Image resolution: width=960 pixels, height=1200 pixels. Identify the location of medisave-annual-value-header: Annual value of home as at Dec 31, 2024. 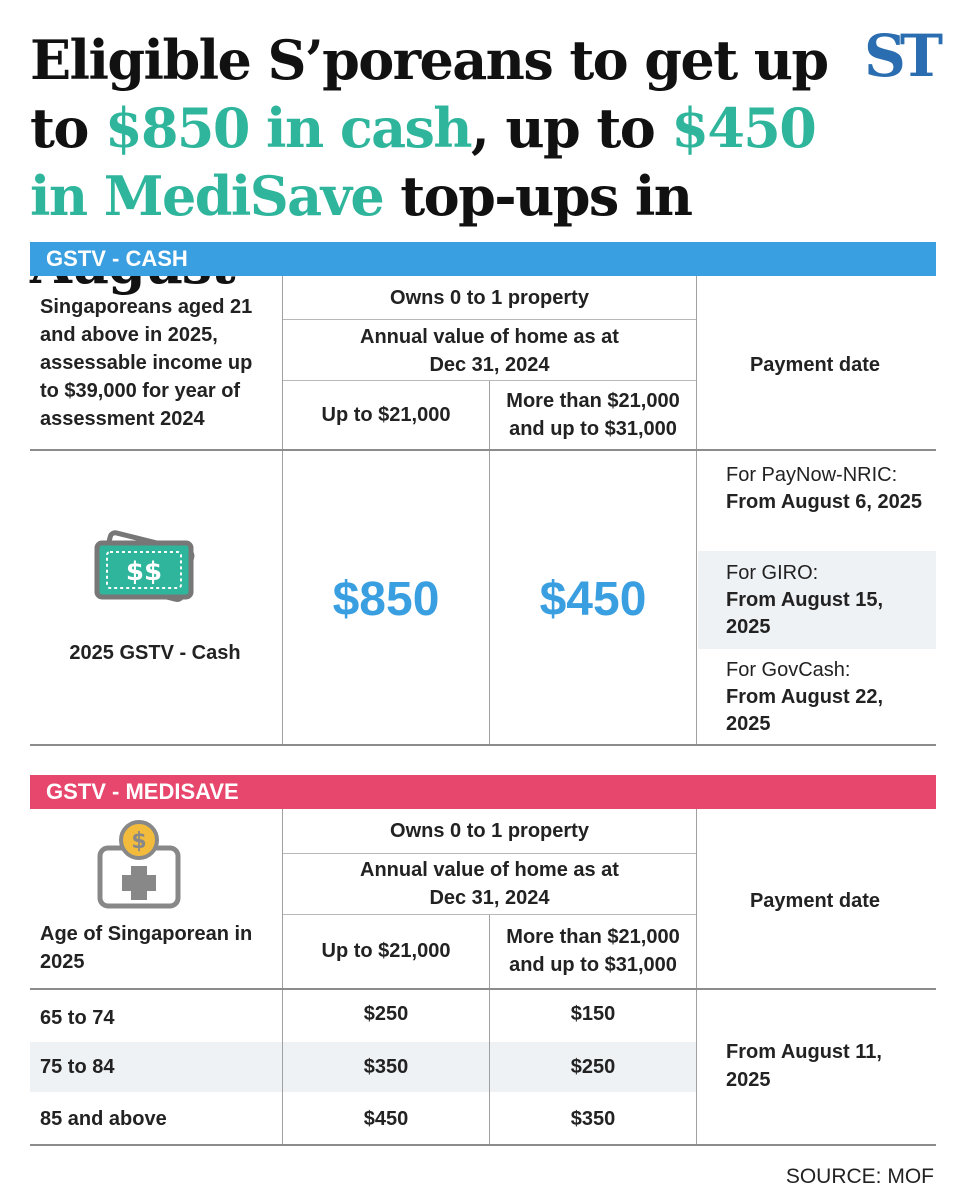
(489, 884).